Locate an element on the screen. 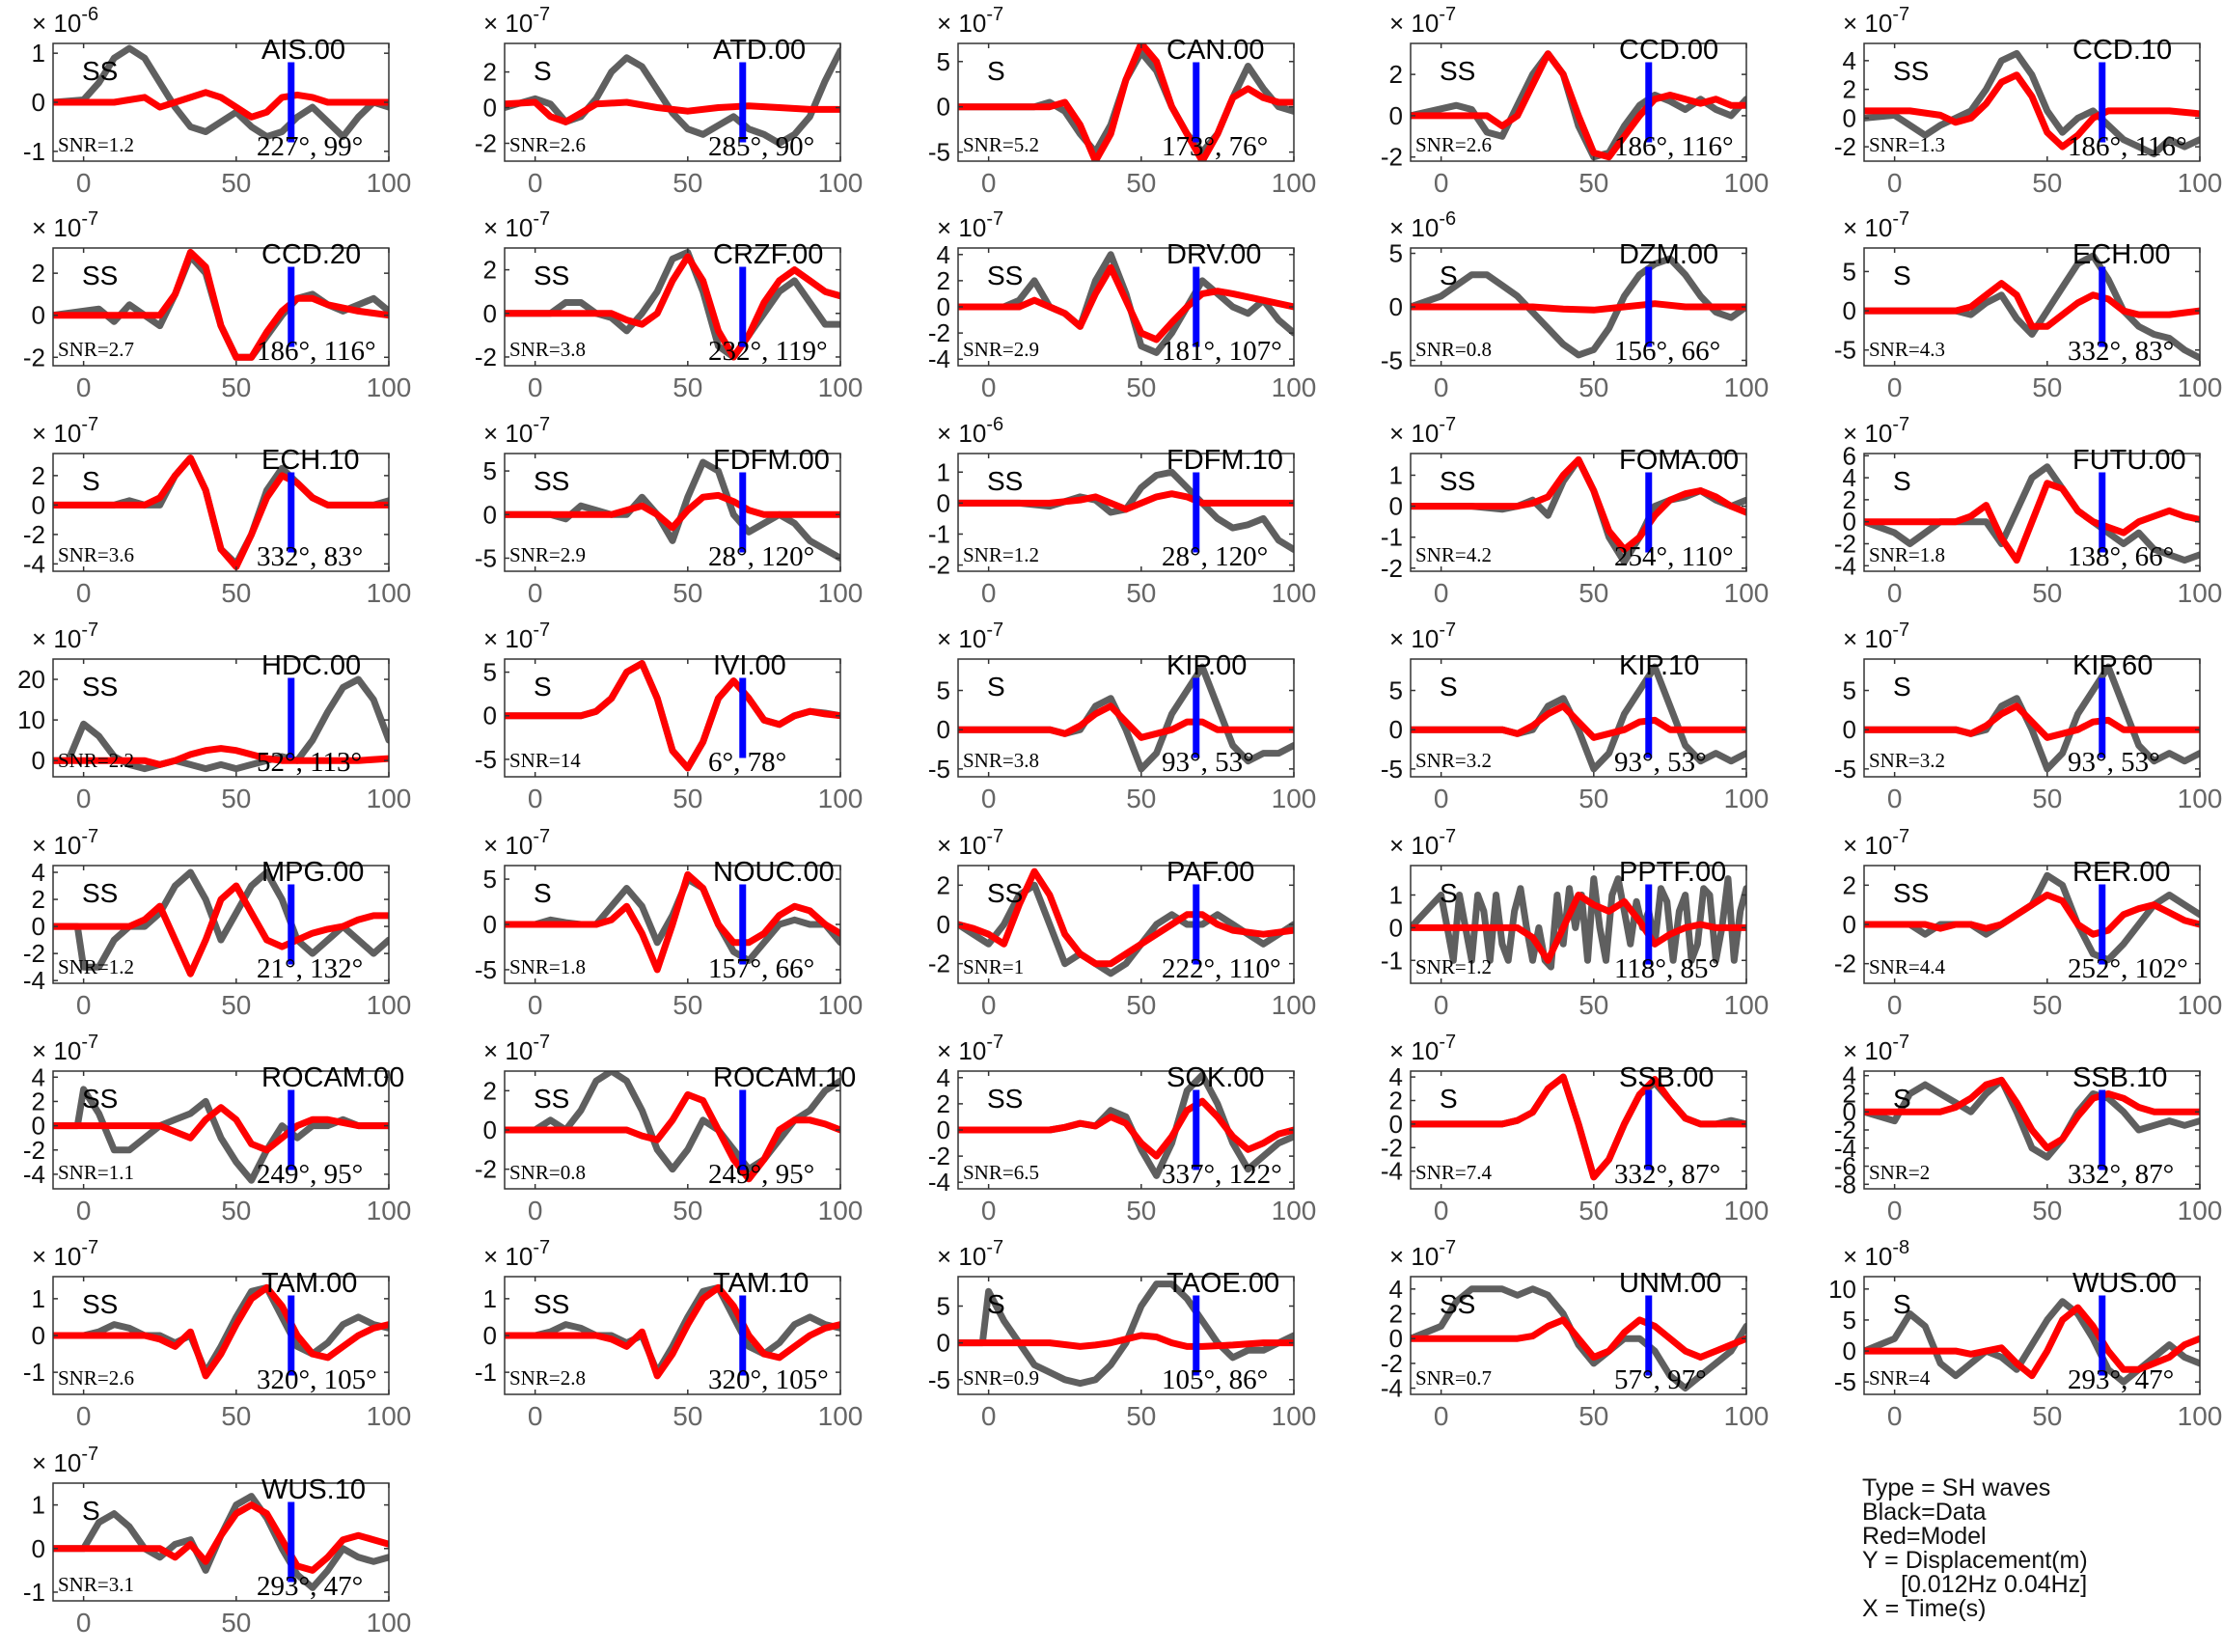 This screenshot has width=2223, height=1652. subplot-ais-00: 0 50 100 -1 0 1× 10-6 SS AIS.00 SNR=1.2 227°, 99° is located at coordinates (217, 101).